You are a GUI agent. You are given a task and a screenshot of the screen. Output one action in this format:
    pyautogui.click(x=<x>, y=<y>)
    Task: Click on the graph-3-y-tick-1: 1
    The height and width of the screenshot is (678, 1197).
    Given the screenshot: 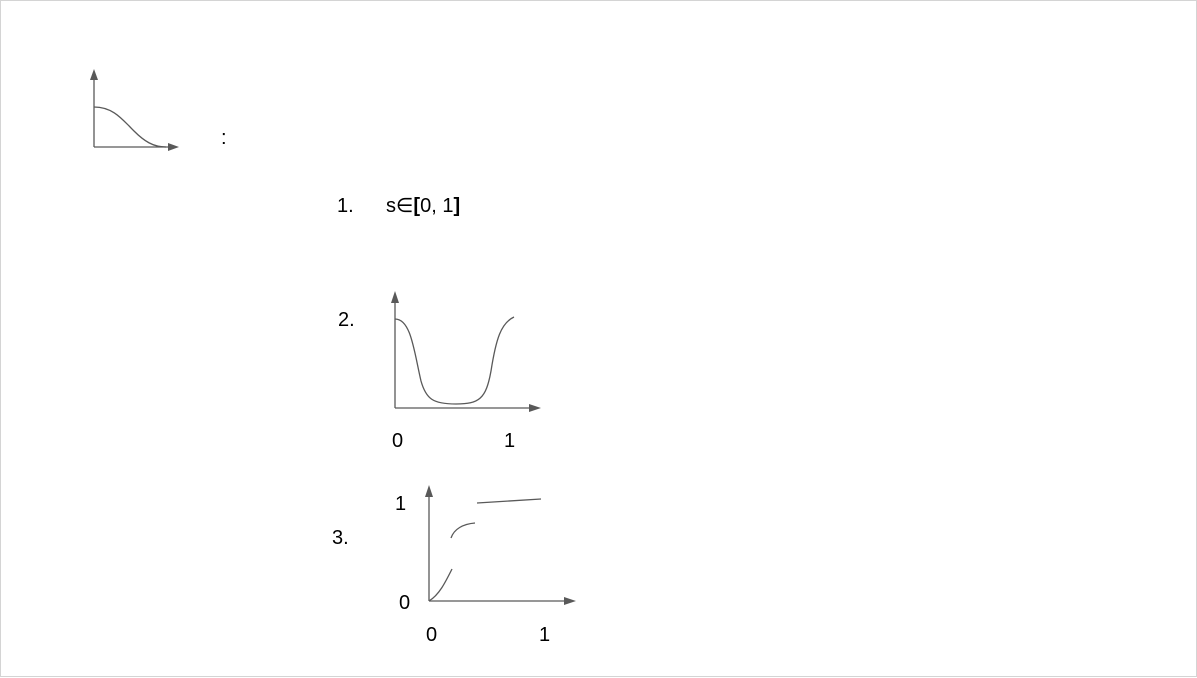 What is the action you would take?
    pyautogui.click(x=401, y=504)
    